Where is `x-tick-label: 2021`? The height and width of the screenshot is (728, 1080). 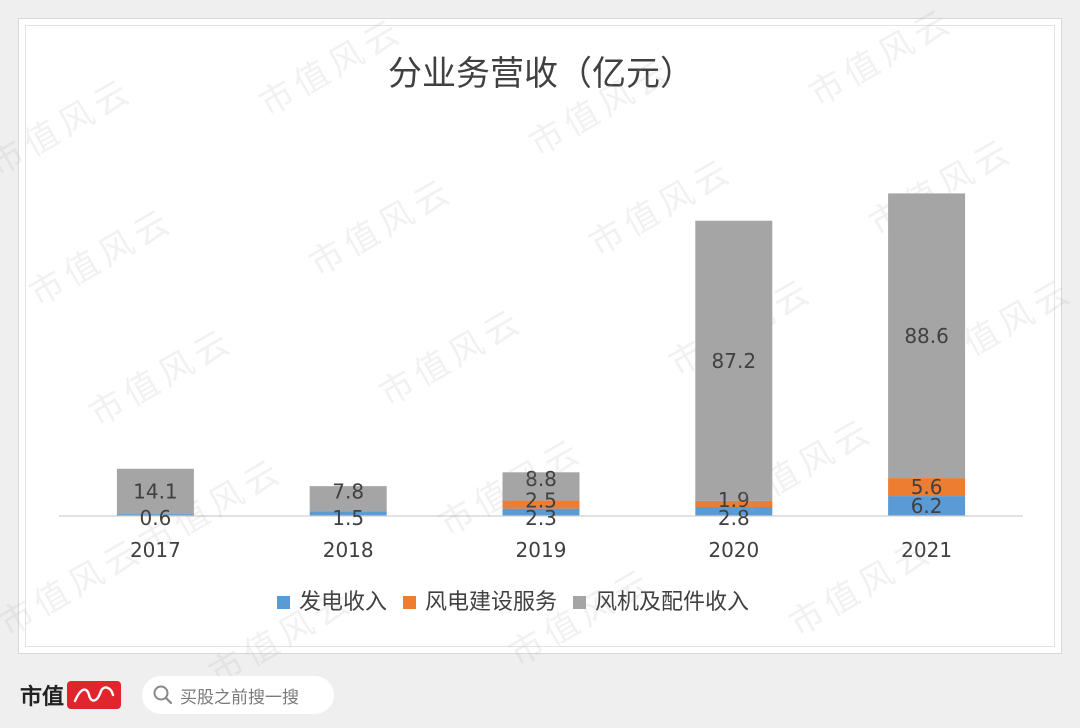
x-tick-label: 2021 is located at coordinates (926, 550).